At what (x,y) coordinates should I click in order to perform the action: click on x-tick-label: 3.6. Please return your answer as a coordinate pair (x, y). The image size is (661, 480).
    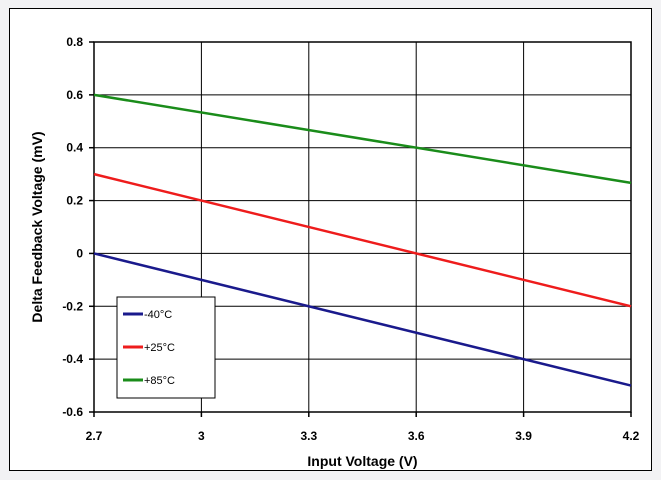
    Looking at the image, I should click on (416, 436).